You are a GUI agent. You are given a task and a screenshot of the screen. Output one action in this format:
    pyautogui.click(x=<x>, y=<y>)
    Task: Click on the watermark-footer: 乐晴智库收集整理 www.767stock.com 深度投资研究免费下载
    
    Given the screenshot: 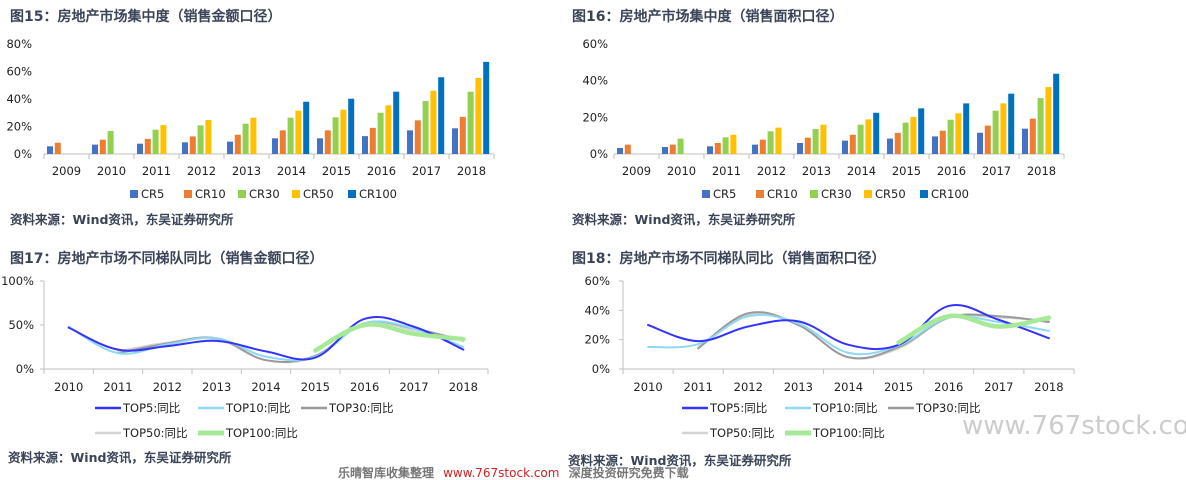 What is the action you would take?
    pyautogui.click(x=513, y=471)
    